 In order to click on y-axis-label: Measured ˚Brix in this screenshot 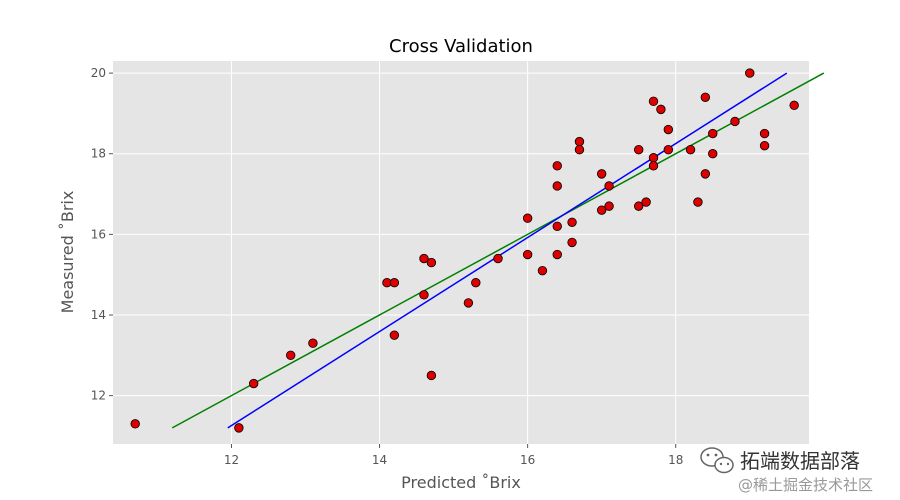, I will do `click(67, 252)`.